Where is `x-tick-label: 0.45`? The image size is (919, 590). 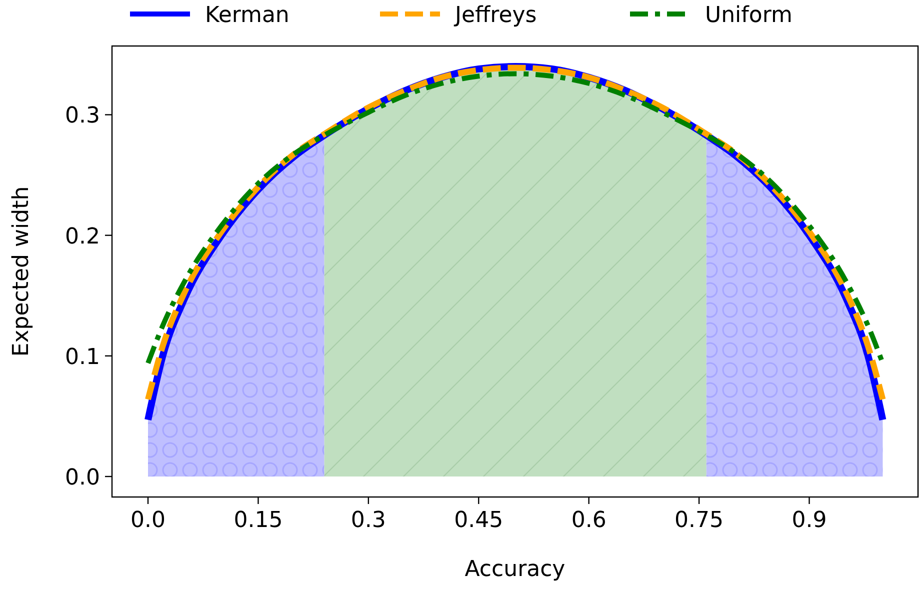 x-tick-label: 0.45 is located at coordinates (479, 520).